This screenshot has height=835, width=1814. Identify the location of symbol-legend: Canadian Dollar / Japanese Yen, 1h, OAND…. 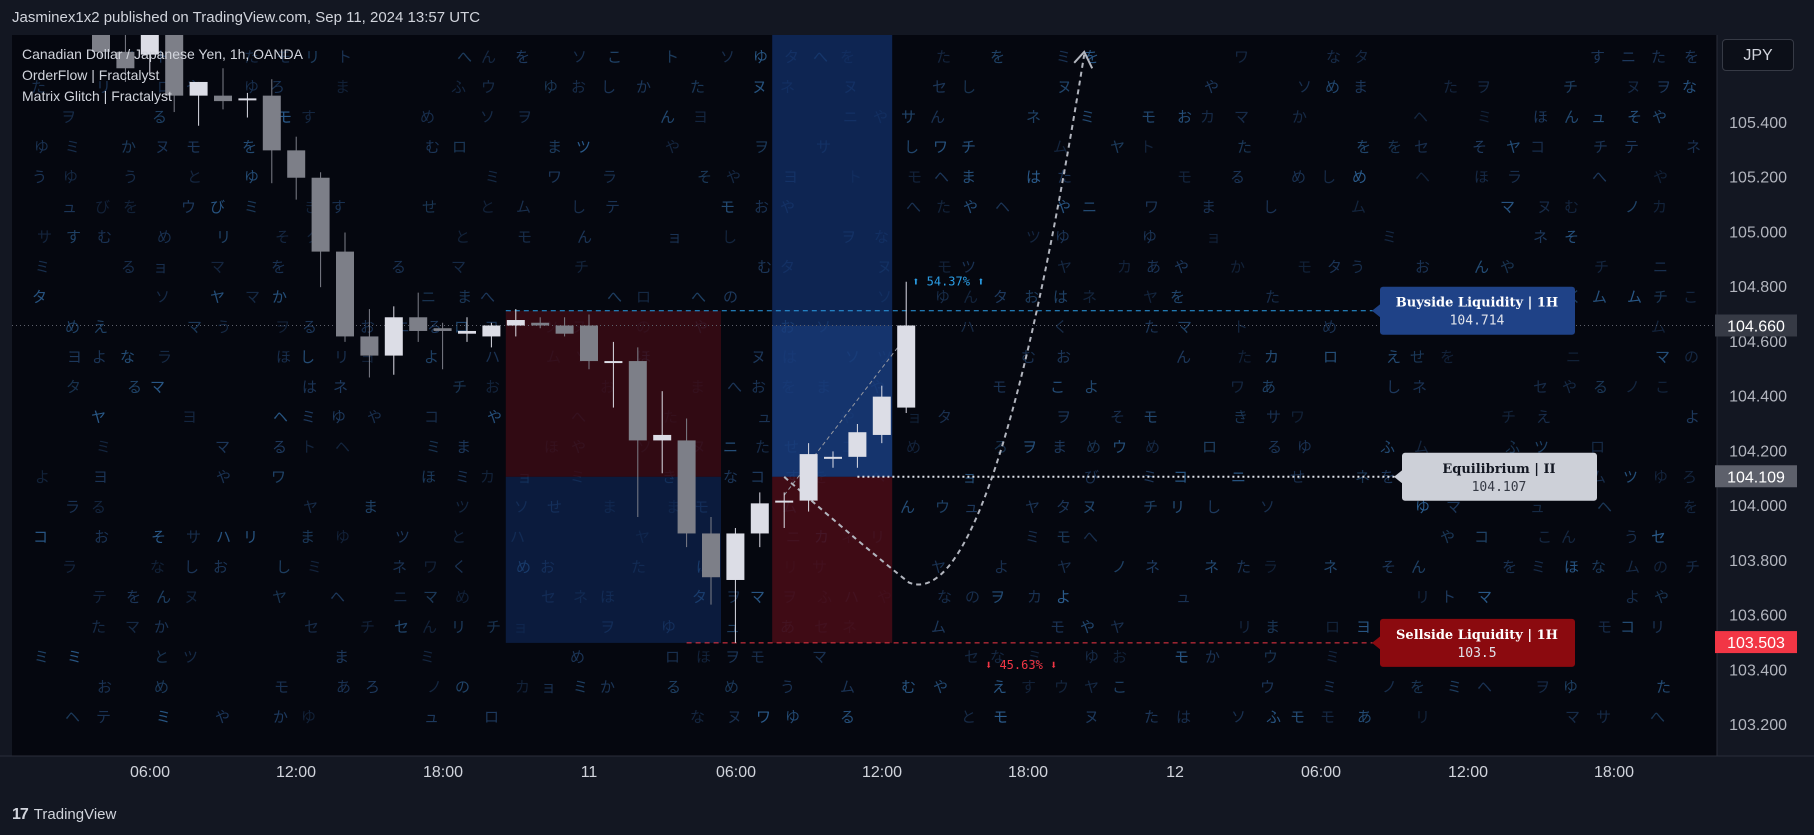
(162, 54).